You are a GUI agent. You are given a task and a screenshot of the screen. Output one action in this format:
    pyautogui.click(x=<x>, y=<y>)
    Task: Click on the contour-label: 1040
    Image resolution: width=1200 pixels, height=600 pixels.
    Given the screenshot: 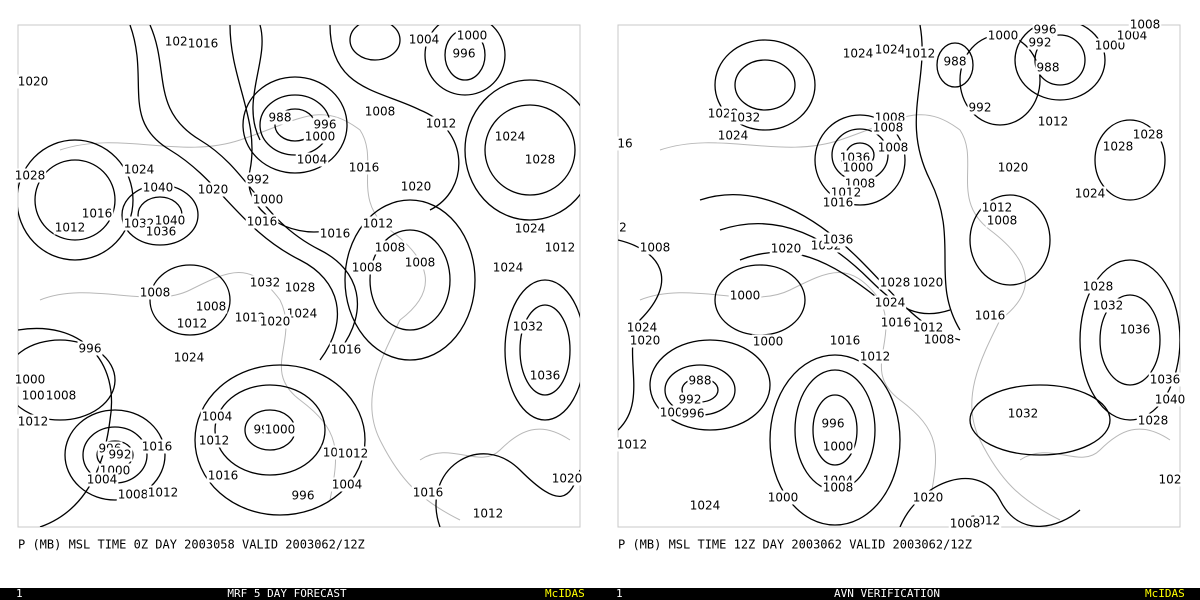 What is the action you would take?
    pyautogui.click(x=158, y=188)
    